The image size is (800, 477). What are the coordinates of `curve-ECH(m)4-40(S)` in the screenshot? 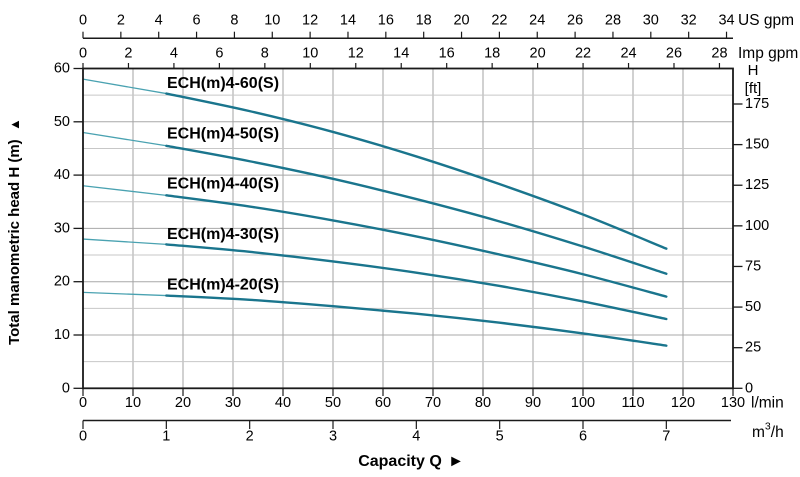 It's located at (416, 246).